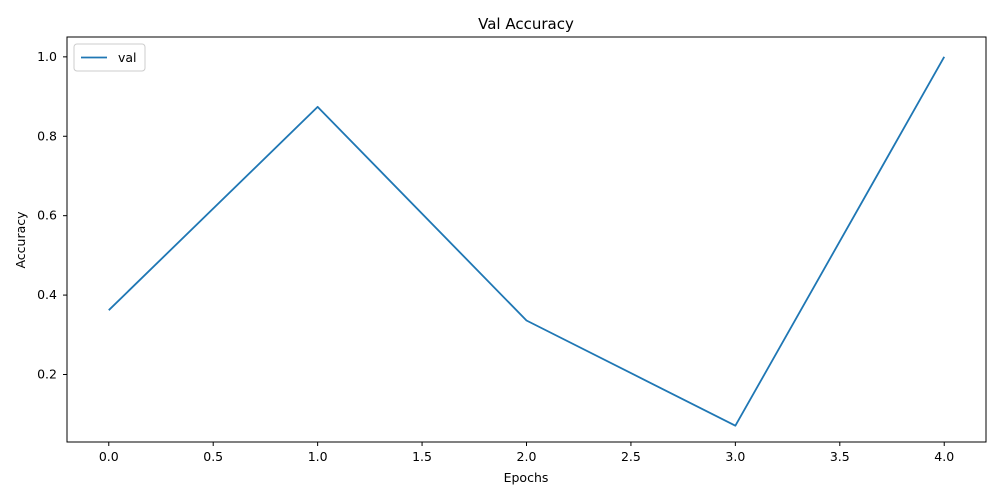 The image size is (1000, 500). Describe the element at coordinates (318, 456) in the screenshot. I see `x-tick-label: 1.0` at that location.